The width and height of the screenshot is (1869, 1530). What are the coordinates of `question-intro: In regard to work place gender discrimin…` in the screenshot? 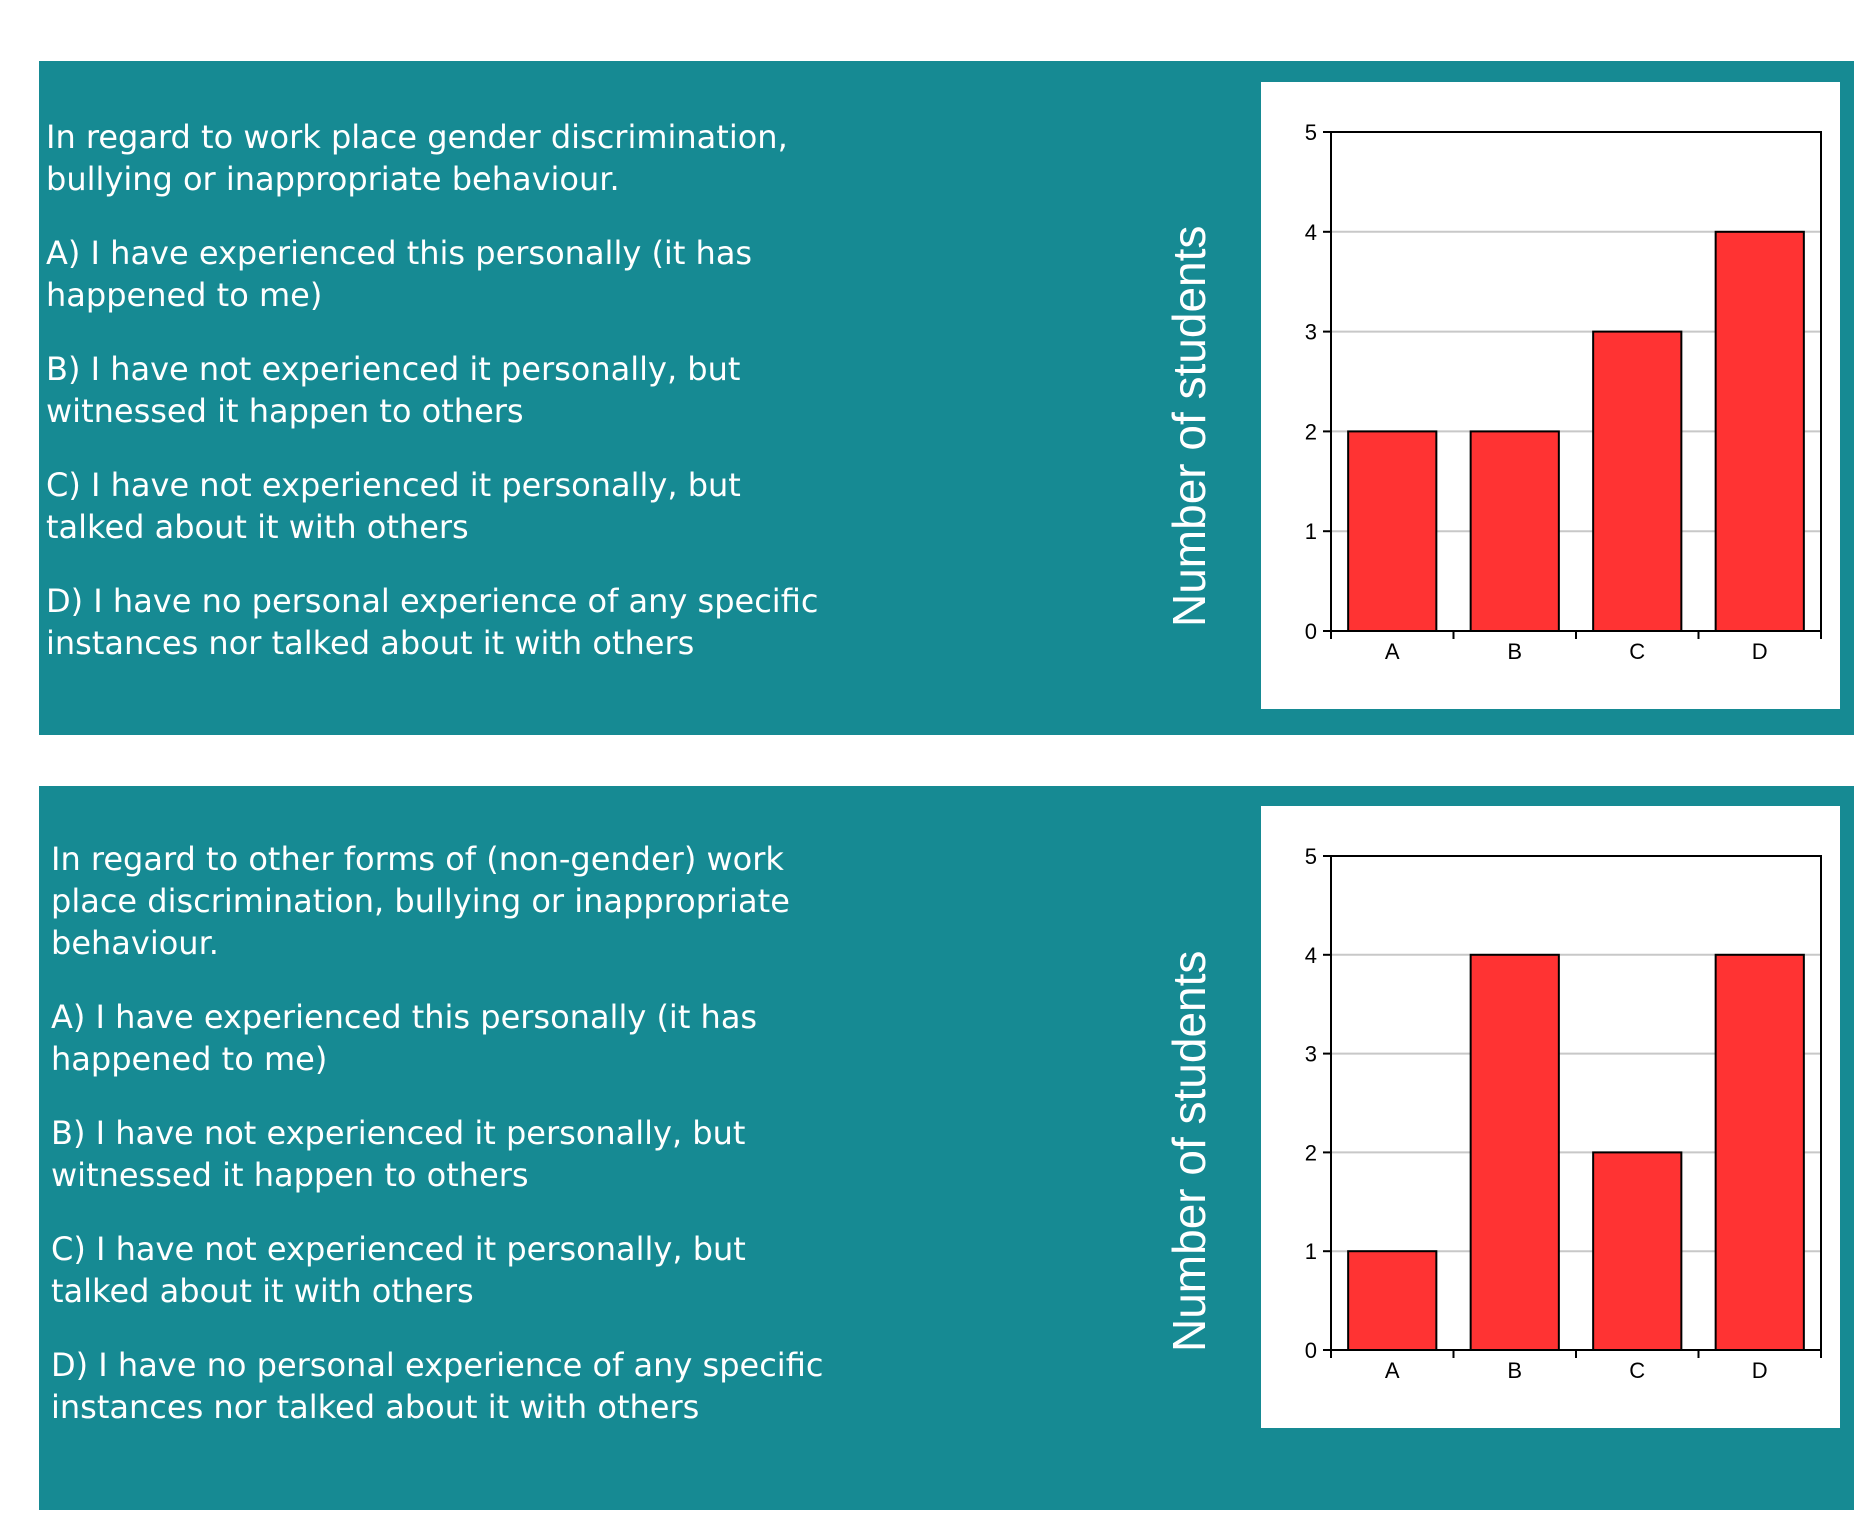 It's located at (417, 158).